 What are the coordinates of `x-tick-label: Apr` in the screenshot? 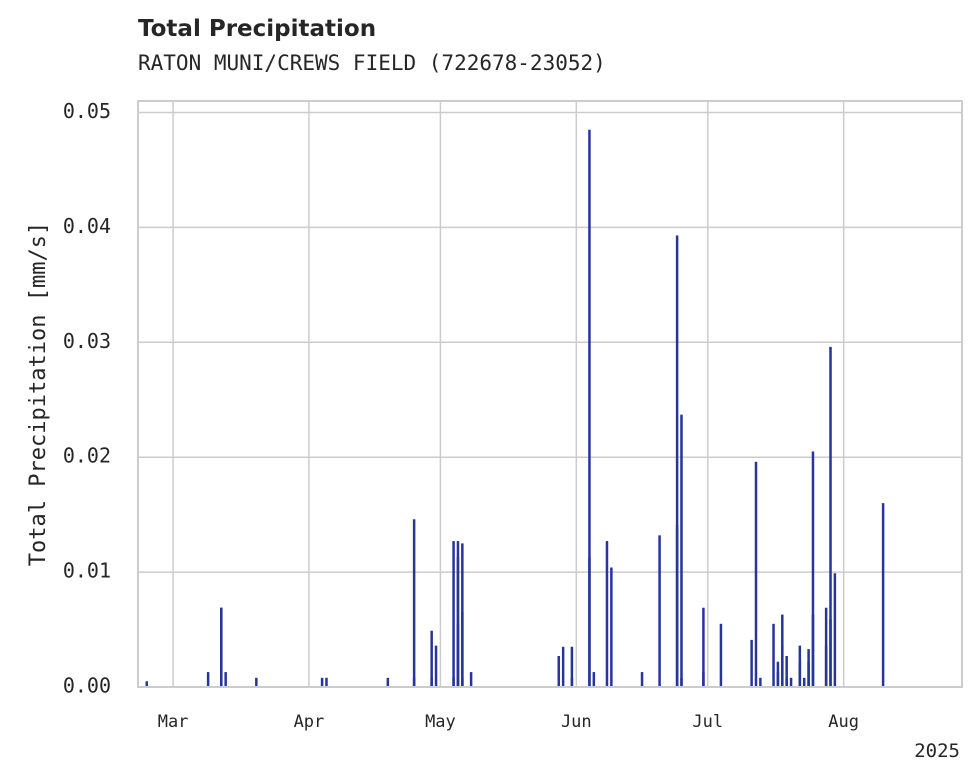 It's located at (309, 722).